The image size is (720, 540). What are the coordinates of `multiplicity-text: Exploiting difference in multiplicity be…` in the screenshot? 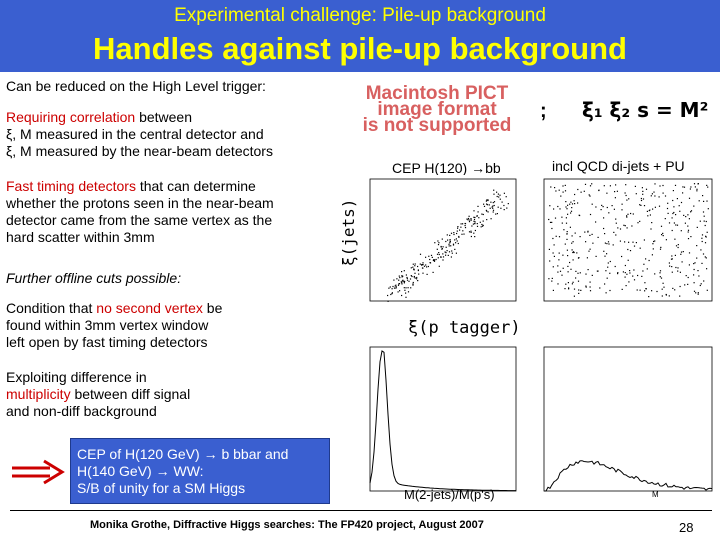 It's located at (98, 394).